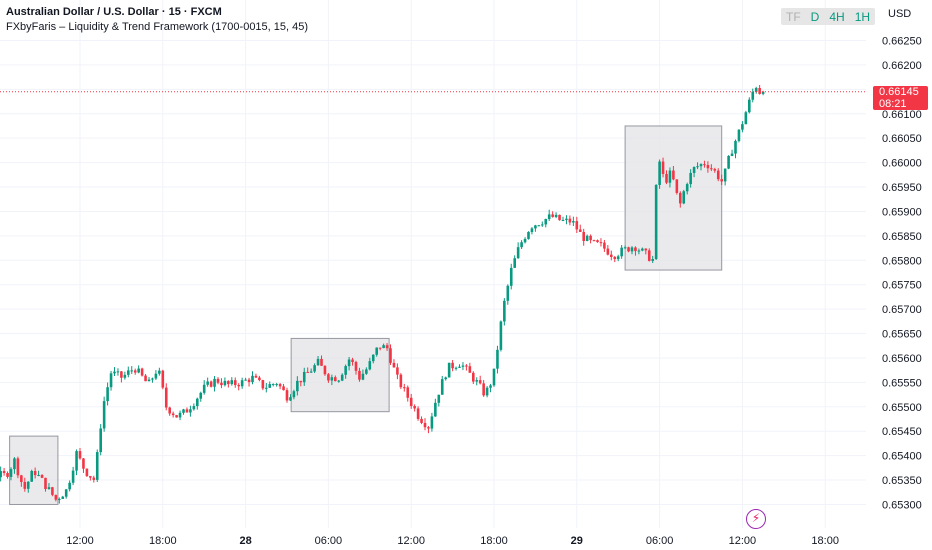 This screenshot has width=932, height=550. What do you see at coordinates (902, 42) in the screenshot?
I see `price-tick-label: 0.66250` at bounding box center [902, 42].